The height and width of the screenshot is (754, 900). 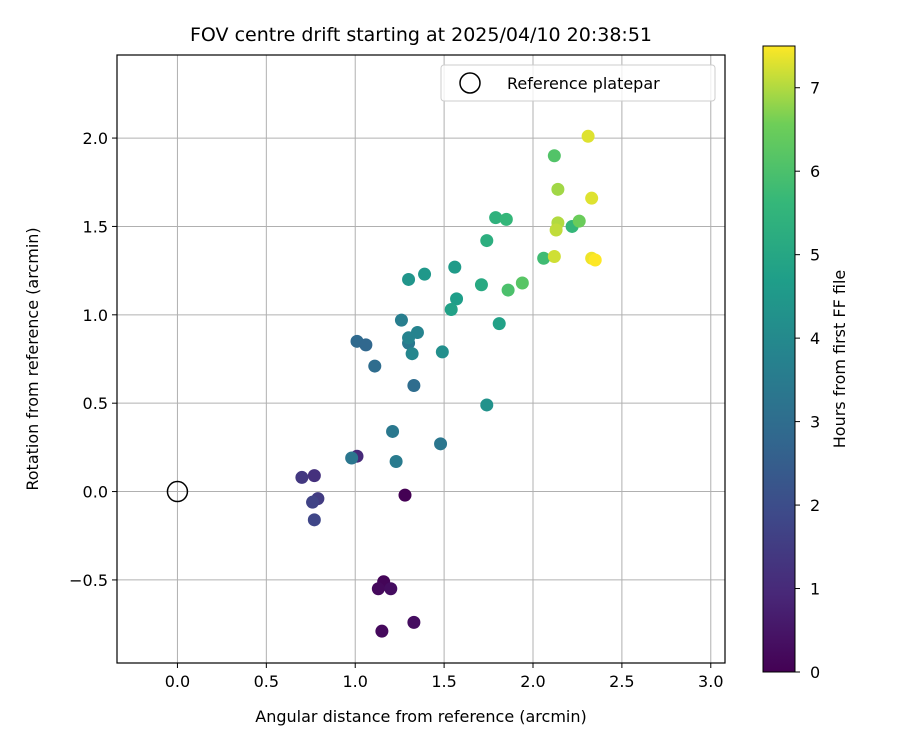 What do you see at coordinates (815, 255) in the screenshot?
I see `colorbar-tick-label: 5` at bounding box center [815, 255].